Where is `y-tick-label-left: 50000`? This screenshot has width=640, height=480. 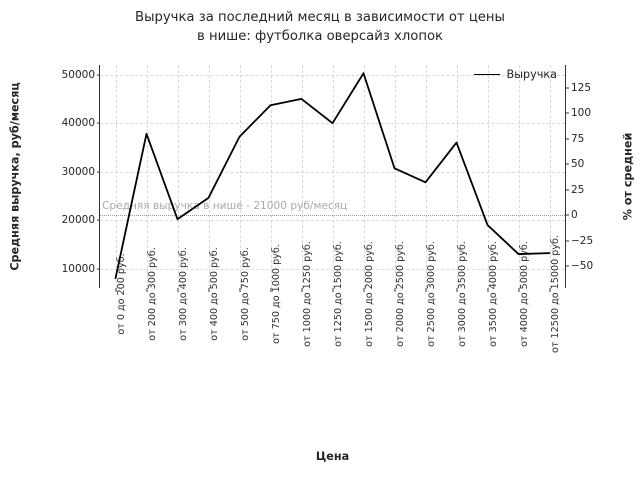
y-tick-label-left: 50000 is located at coordinates (78, 74).